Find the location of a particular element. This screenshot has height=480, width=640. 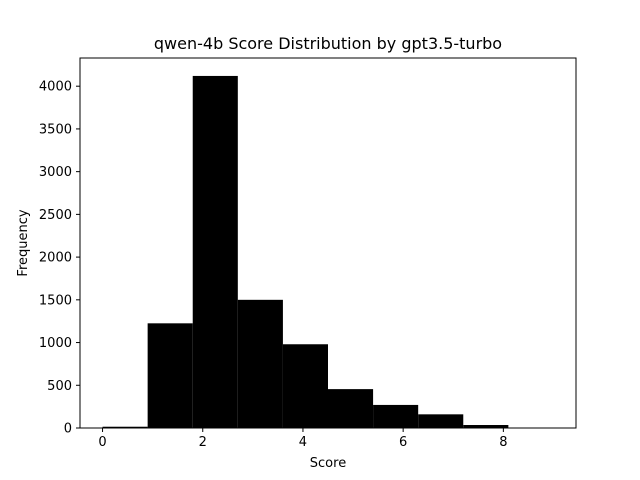

y-tick-label-6: 3000 is located at coordinates (55, 172).